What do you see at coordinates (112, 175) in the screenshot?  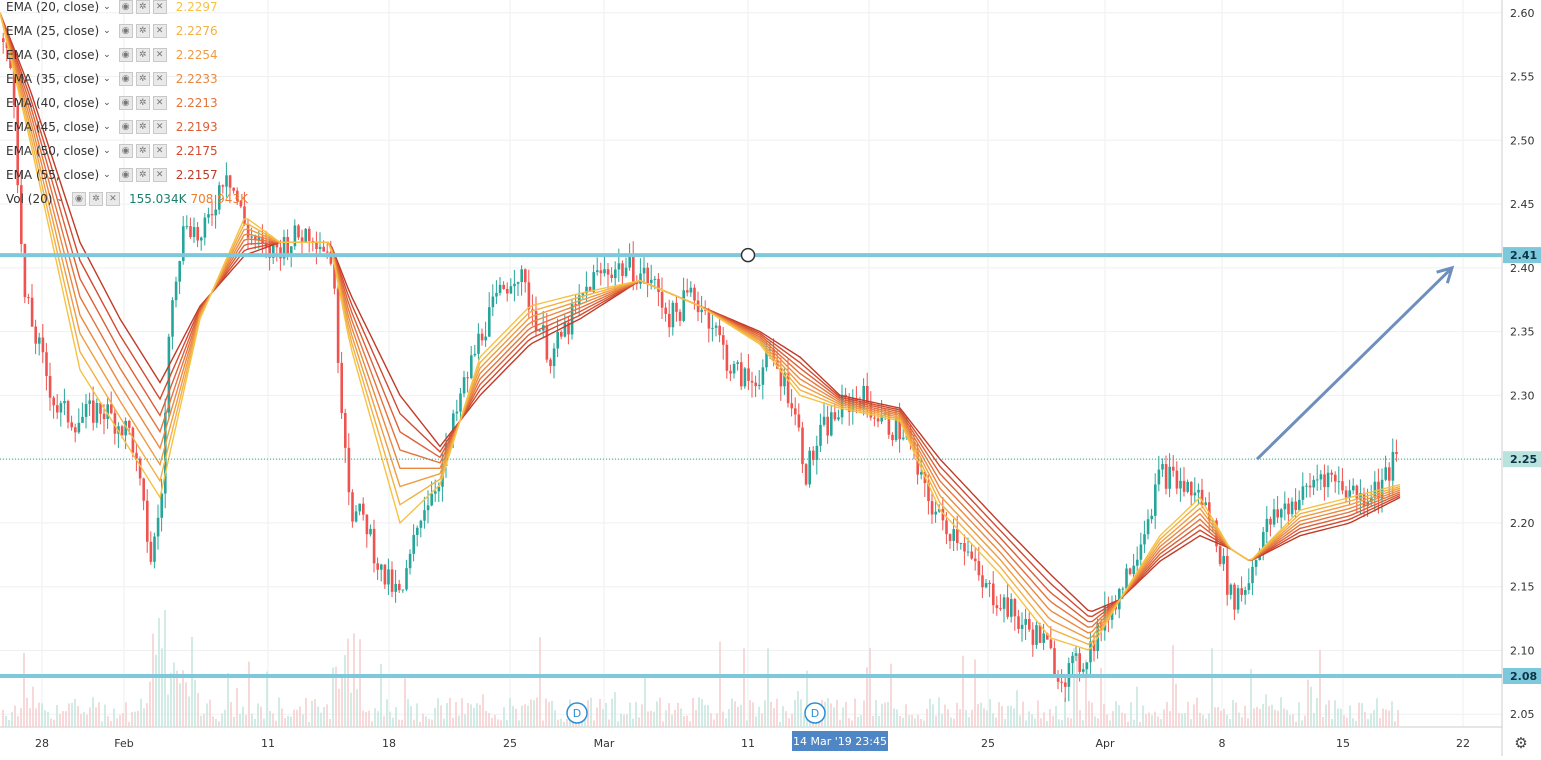 I see `legend-row: EMA (55, close) ⌄ ◉ ✲ ✕ 2.2157` at bounding box center [112, 175].